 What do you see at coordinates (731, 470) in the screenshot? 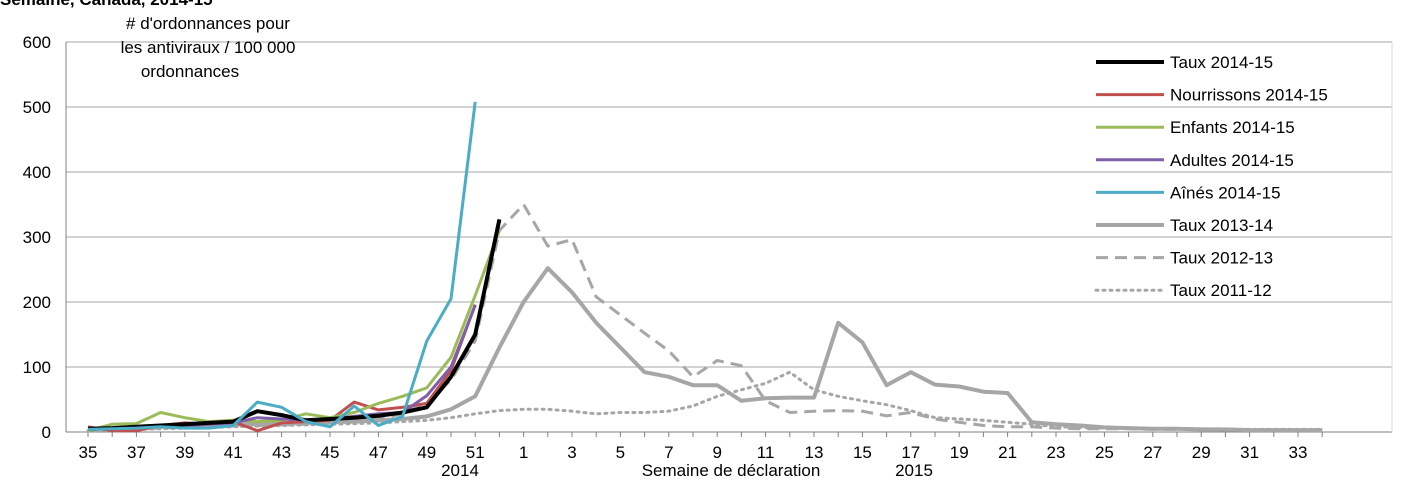
I see `x-axis-label: Semaine de déclaration` at bounding box center [731, 470].